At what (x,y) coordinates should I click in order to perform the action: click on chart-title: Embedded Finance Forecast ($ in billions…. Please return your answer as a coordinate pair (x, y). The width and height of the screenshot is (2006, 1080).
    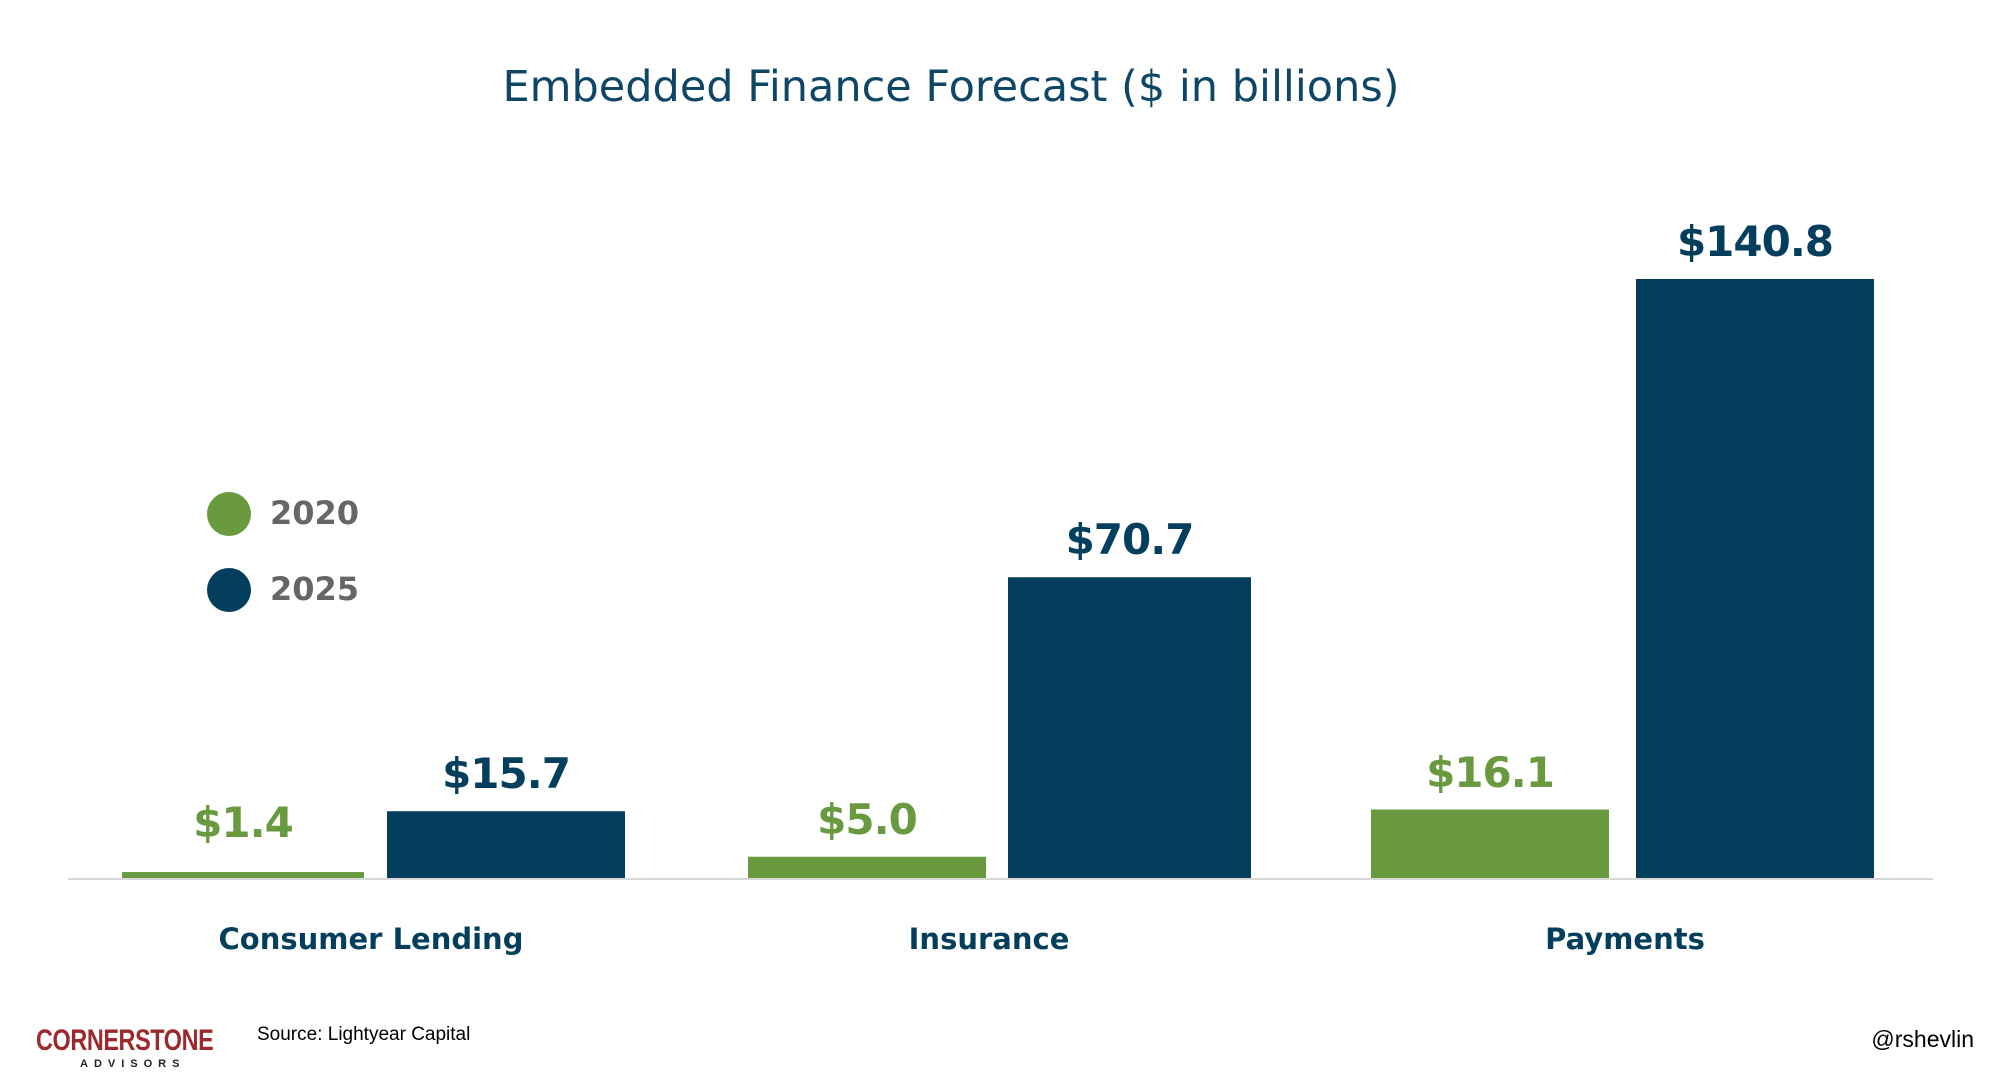
    Looking at the image, I should click on (951, 87).